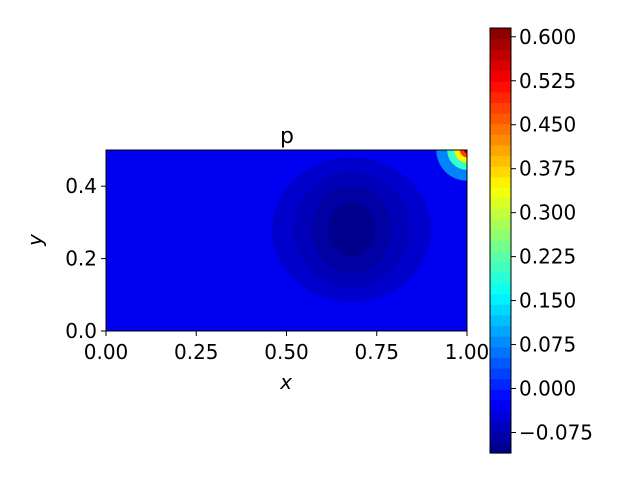 The height and width of the screenshot is (480, 640). What do you see at coordinates (547, 257) in the screenshot?
I see `colorbar-tick-label: 0.225` at bounding box center [547, 257].